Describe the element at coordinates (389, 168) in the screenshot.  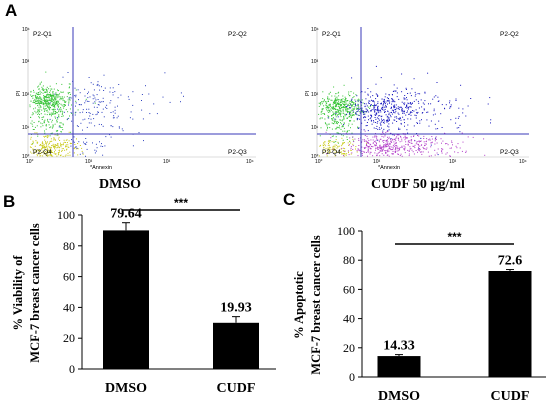
I see `flow-x-axis-label: *Annexin` at that location.